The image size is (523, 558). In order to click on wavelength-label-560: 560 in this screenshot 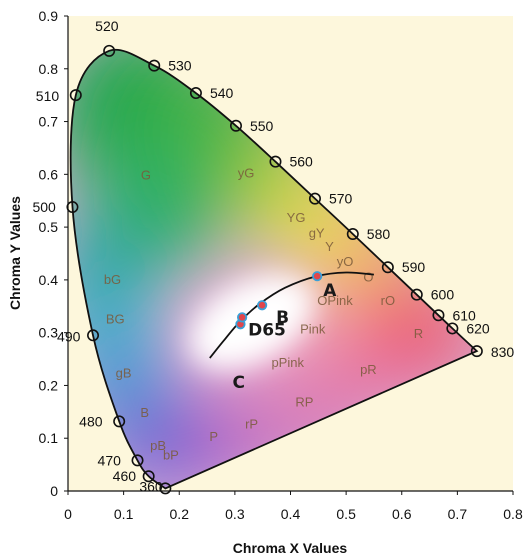, I will do `click(301, 162)`.